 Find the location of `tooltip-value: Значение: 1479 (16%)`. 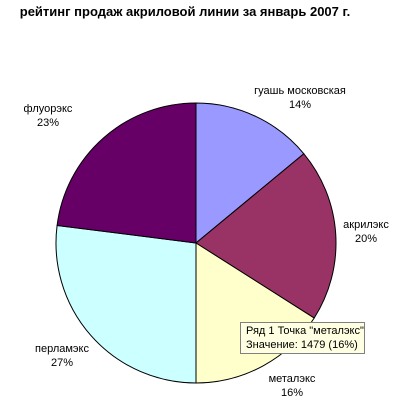

tooltip-value: Значение: 1479 (16%) is located at coordinates (302, 345).